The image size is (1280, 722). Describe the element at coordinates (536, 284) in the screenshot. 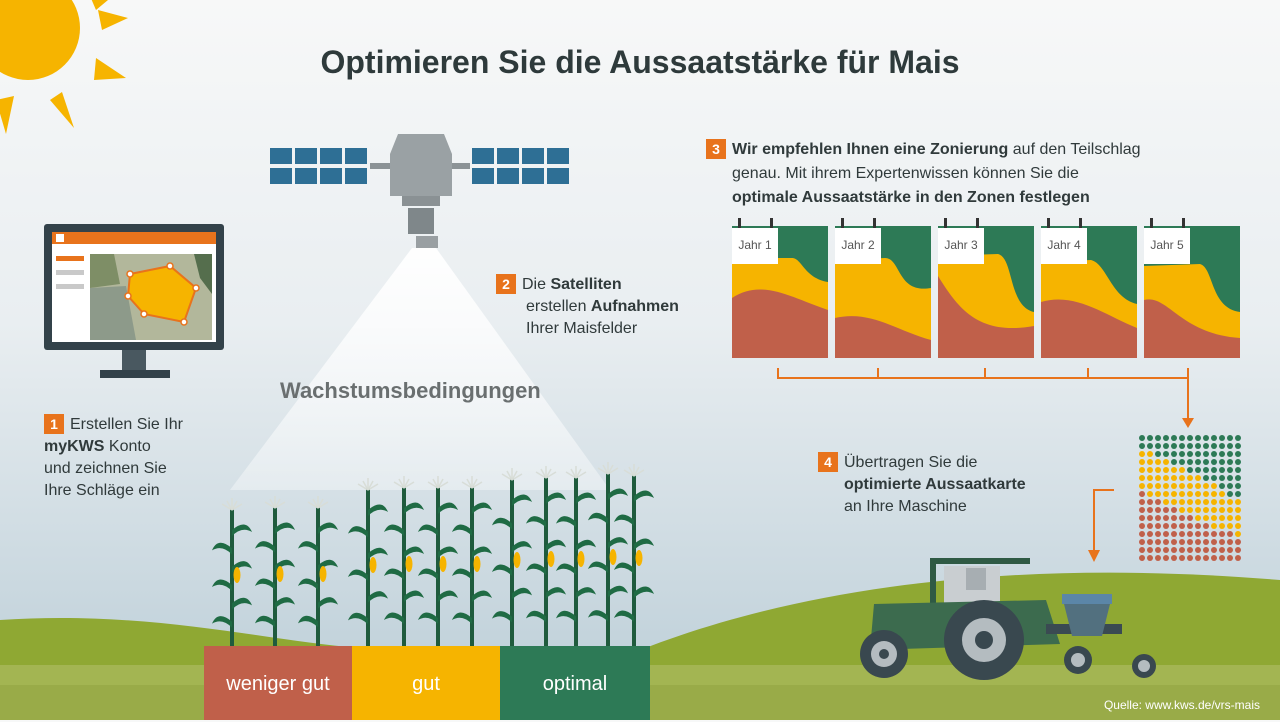

I see `step-2-prefix: Die` at that location.